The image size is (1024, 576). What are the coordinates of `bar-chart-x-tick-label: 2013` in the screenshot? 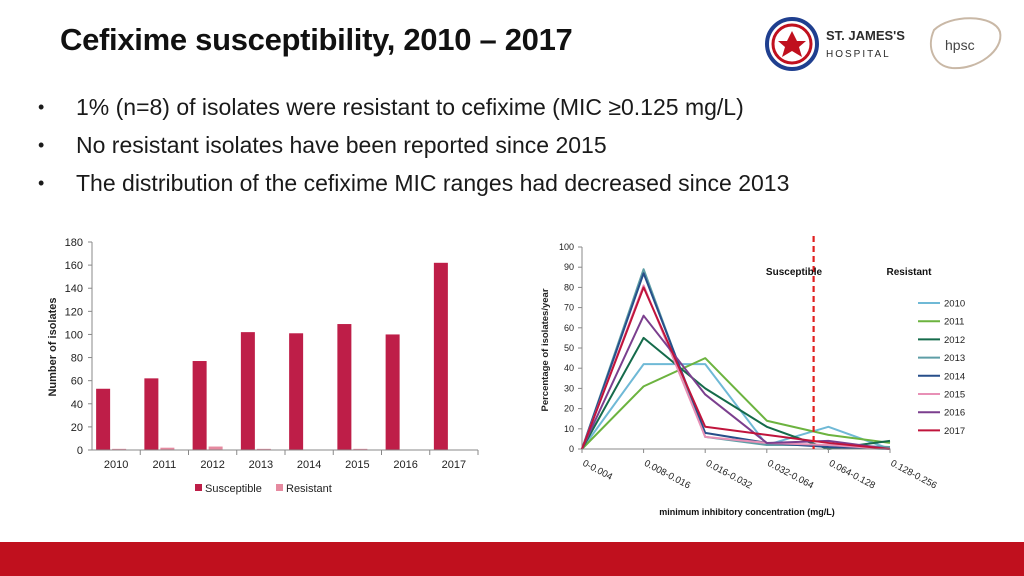 It's located at (261, 465).